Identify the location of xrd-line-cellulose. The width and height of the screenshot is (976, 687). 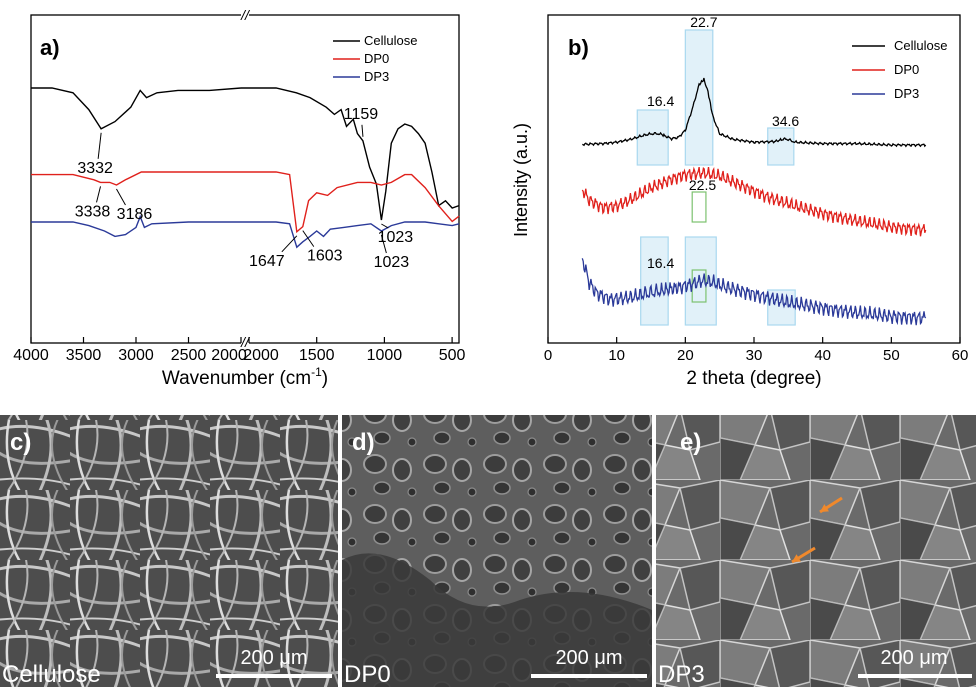
(754, 112).